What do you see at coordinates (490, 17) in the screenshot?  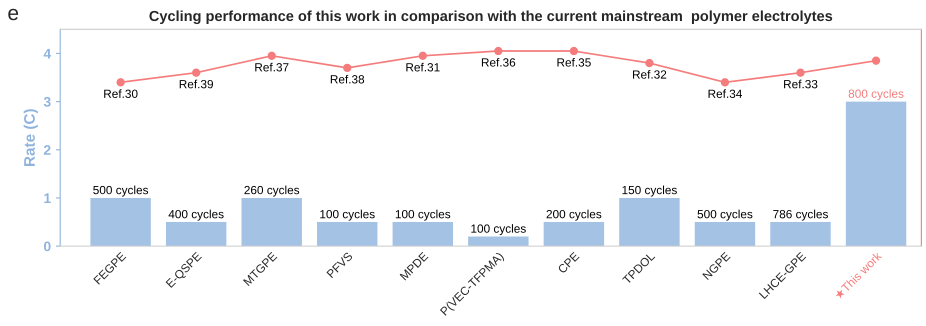 I see `chart-title: Cycling performance of this work in comparison with the current mainstream polymer electrolytes` at bounding box center [490, 17].